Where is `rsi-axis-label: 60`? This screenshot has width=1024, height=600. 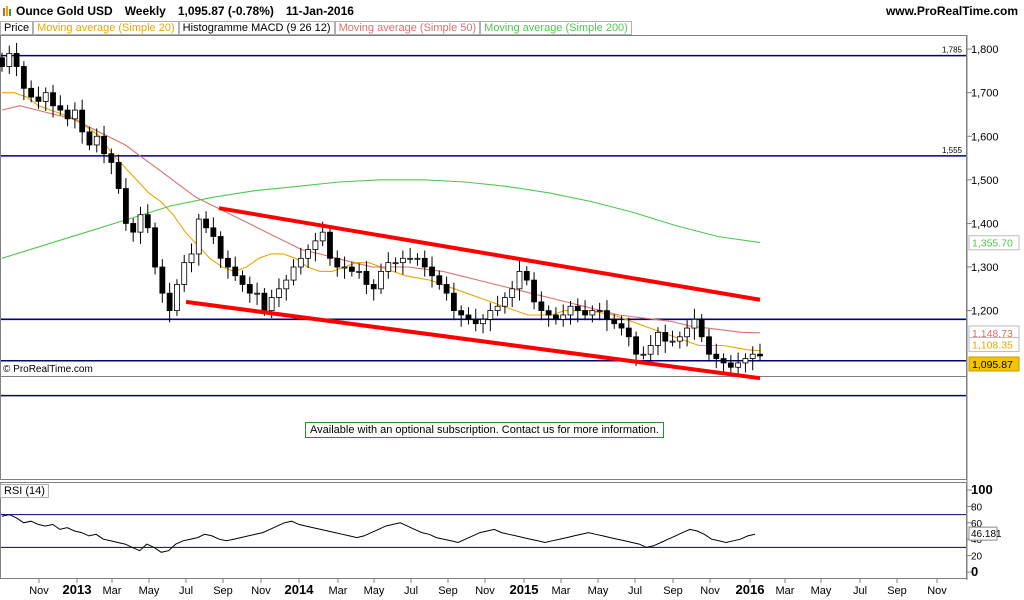 rsi-axis-label: 60 is located at coordinates (977, 524).